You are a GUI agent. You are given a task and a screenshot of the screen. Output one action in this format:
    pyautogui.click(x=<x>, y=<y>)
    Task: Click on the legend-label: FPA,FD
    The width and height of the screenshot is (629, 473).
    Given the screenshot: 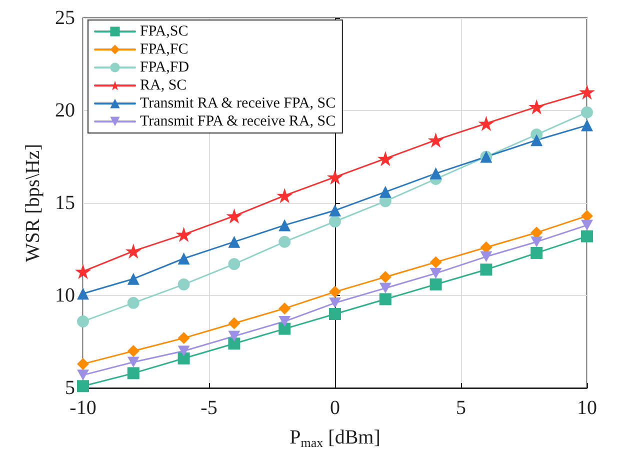 What is the action you would take?
    pyautogui.click(x=165, y=68)
    